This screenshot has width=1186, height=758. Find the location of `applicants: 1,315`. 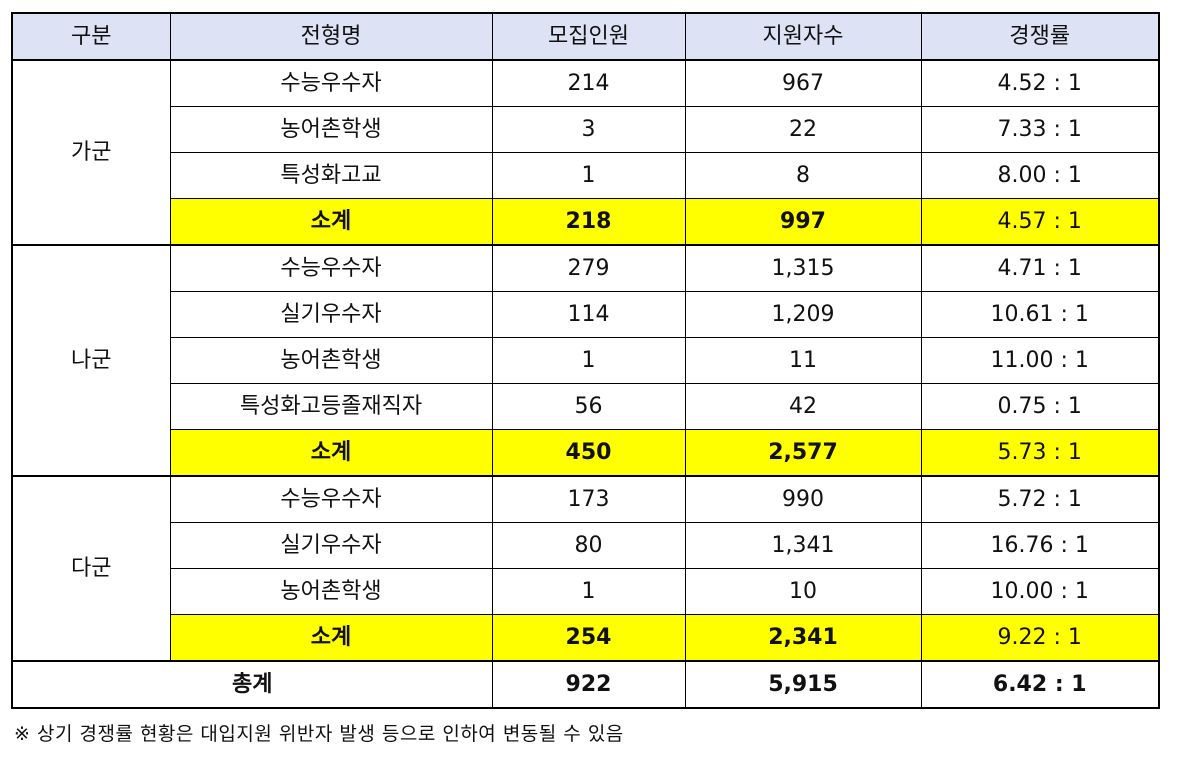

applicants: 1,315 is located at coordinates (803, 268).